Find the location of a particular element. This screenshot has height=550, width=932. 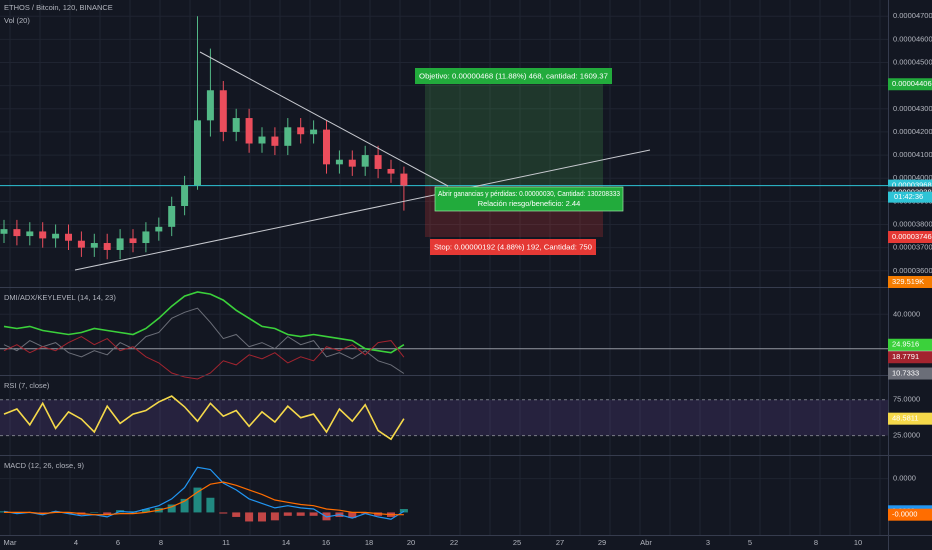

x-tick-label: 6 is located at coordinates (118, 542).